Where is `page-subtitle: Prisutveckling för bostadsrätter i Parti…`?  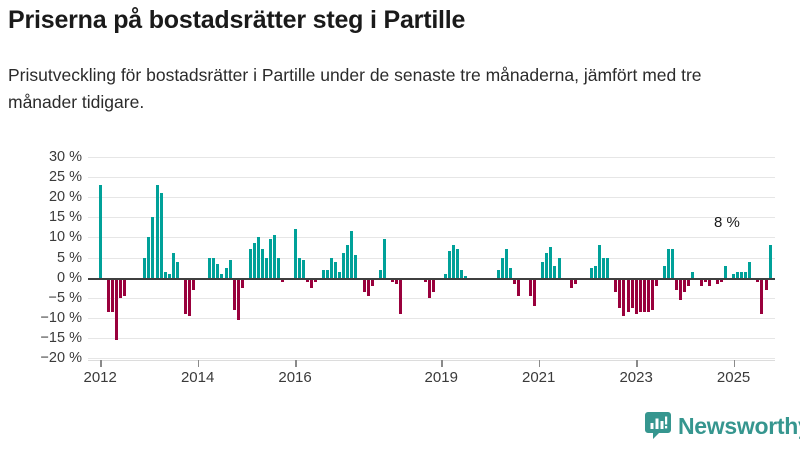
page-subtitle: Prisutveckling för bostadsrätter i Parti… is located at coordinates (355, 88).